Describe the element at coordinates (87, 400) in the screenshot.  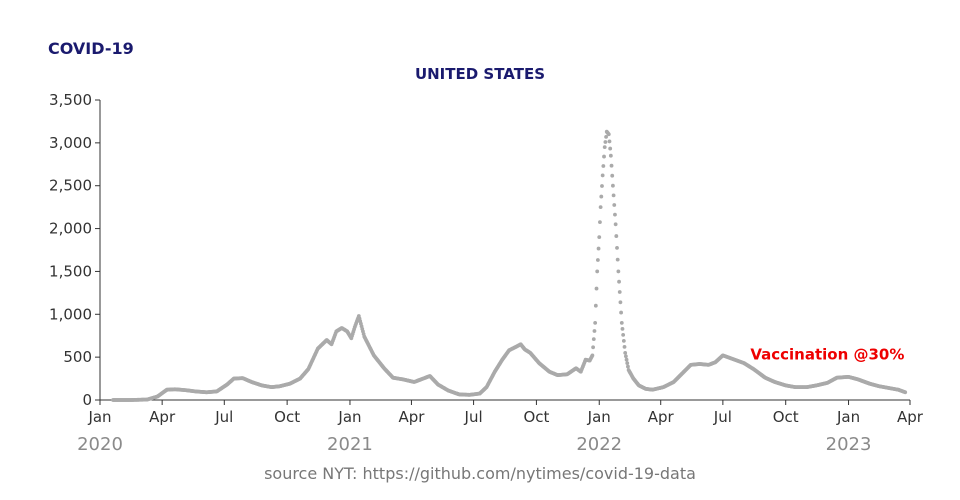
I see `y-tick-label: 0` at that location.